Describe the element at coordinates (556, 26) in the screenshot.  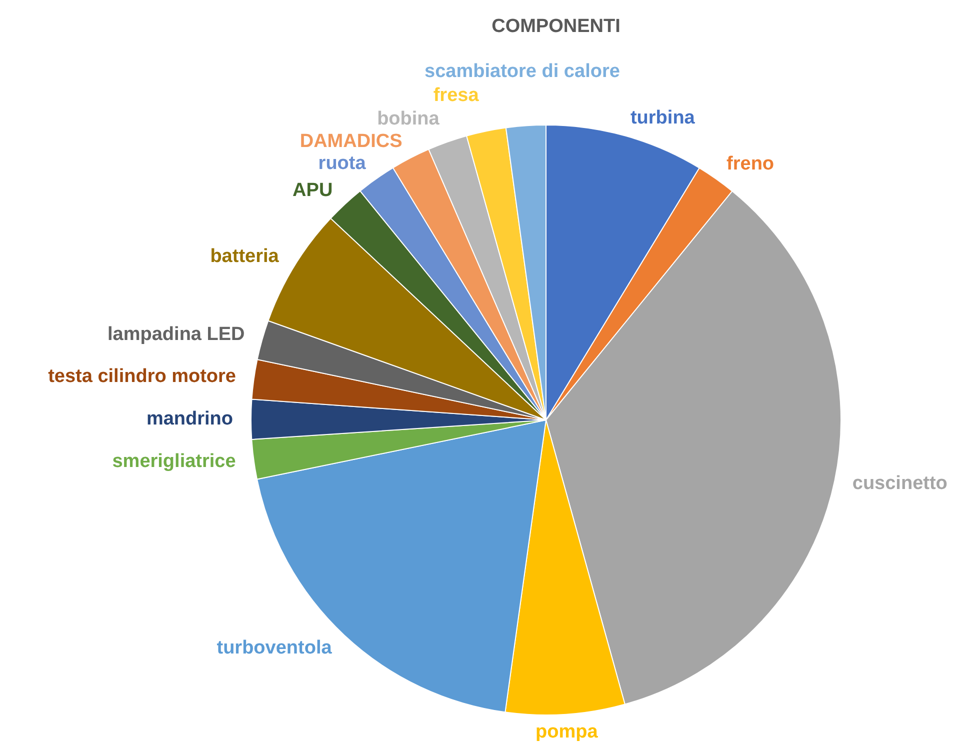
I see `chart-title: COMPONENTI` at that location.